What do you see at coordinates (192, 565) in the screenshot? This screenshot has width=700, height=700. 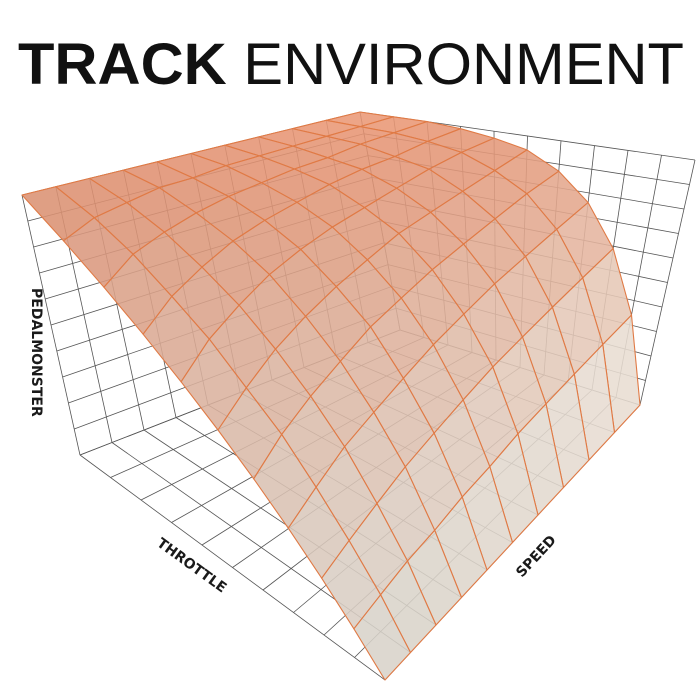 I see `x-axis-label: THROTTLE` at bounding box center [192, 565].